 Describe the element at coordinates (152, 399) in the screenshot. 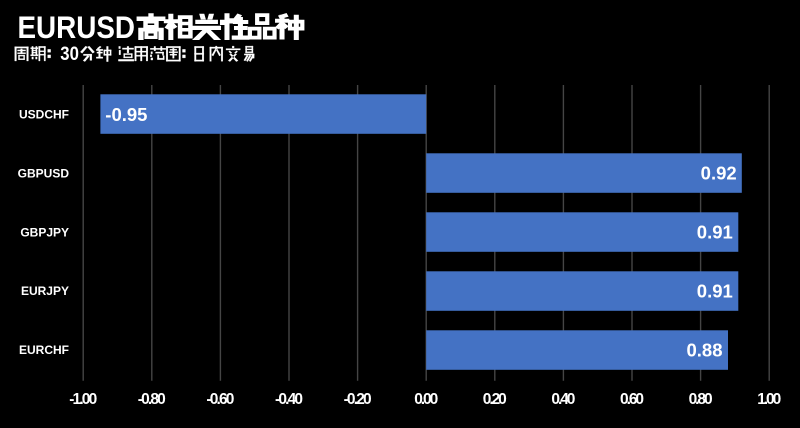

I see `svg-text: -0.80` at that location.